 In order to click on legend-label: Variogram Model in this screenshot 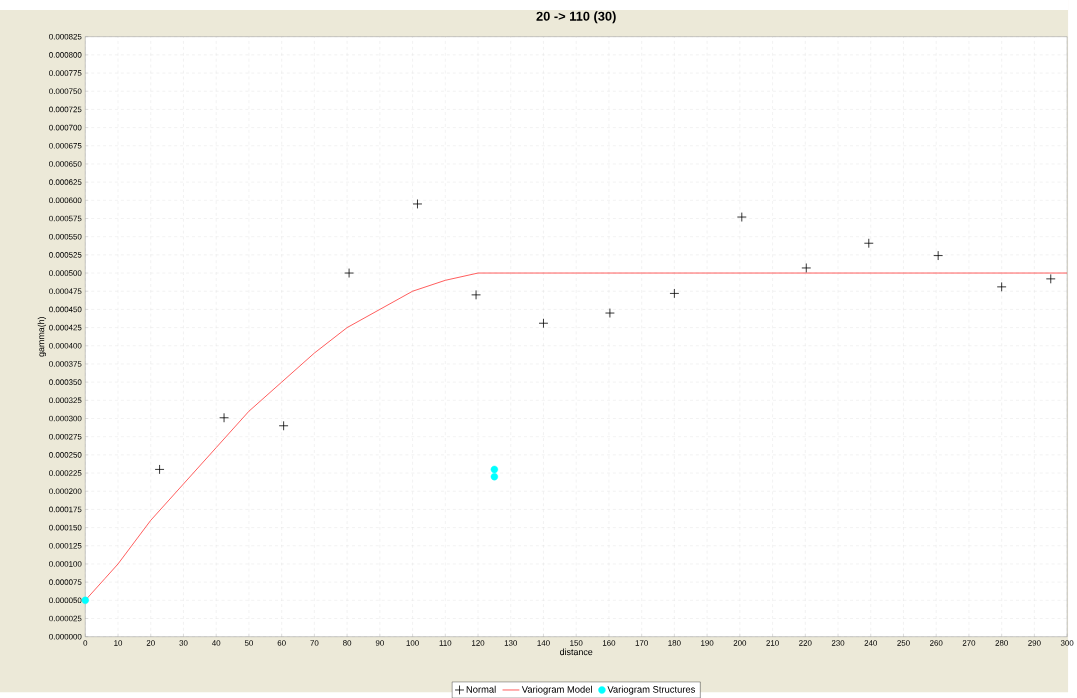, I will do `click(556, 690)`.